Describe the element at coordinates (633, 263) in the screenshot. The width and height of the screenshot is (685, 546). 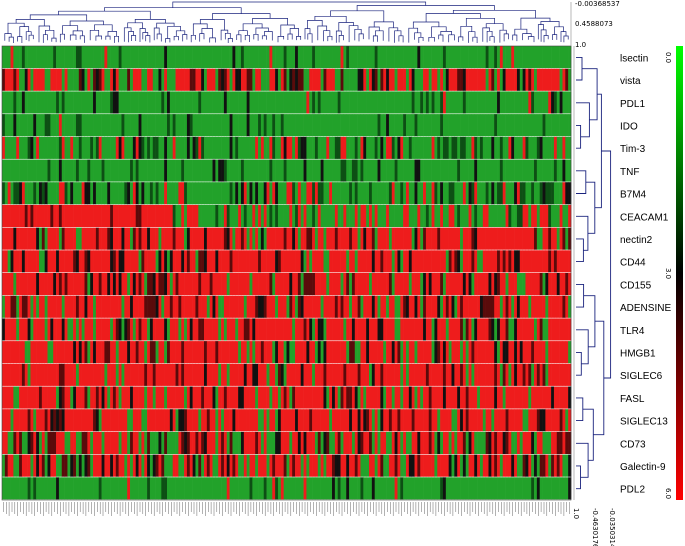
I see `row-label-cd44: CD44` at that location.